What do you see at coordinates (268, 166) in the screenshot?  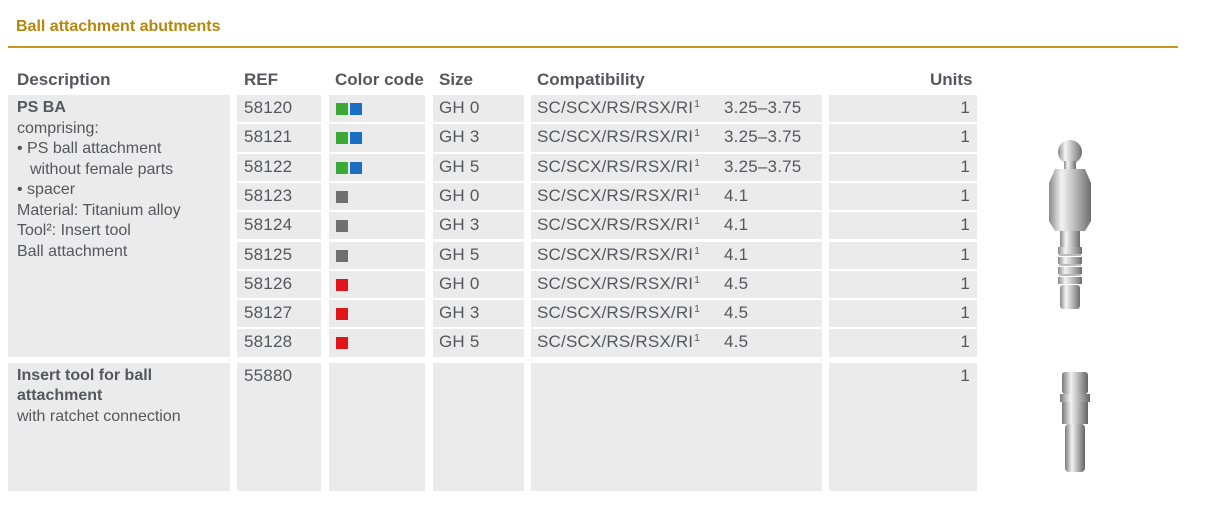 I see `ref-value: 58122` at bounding box center [268, 166].